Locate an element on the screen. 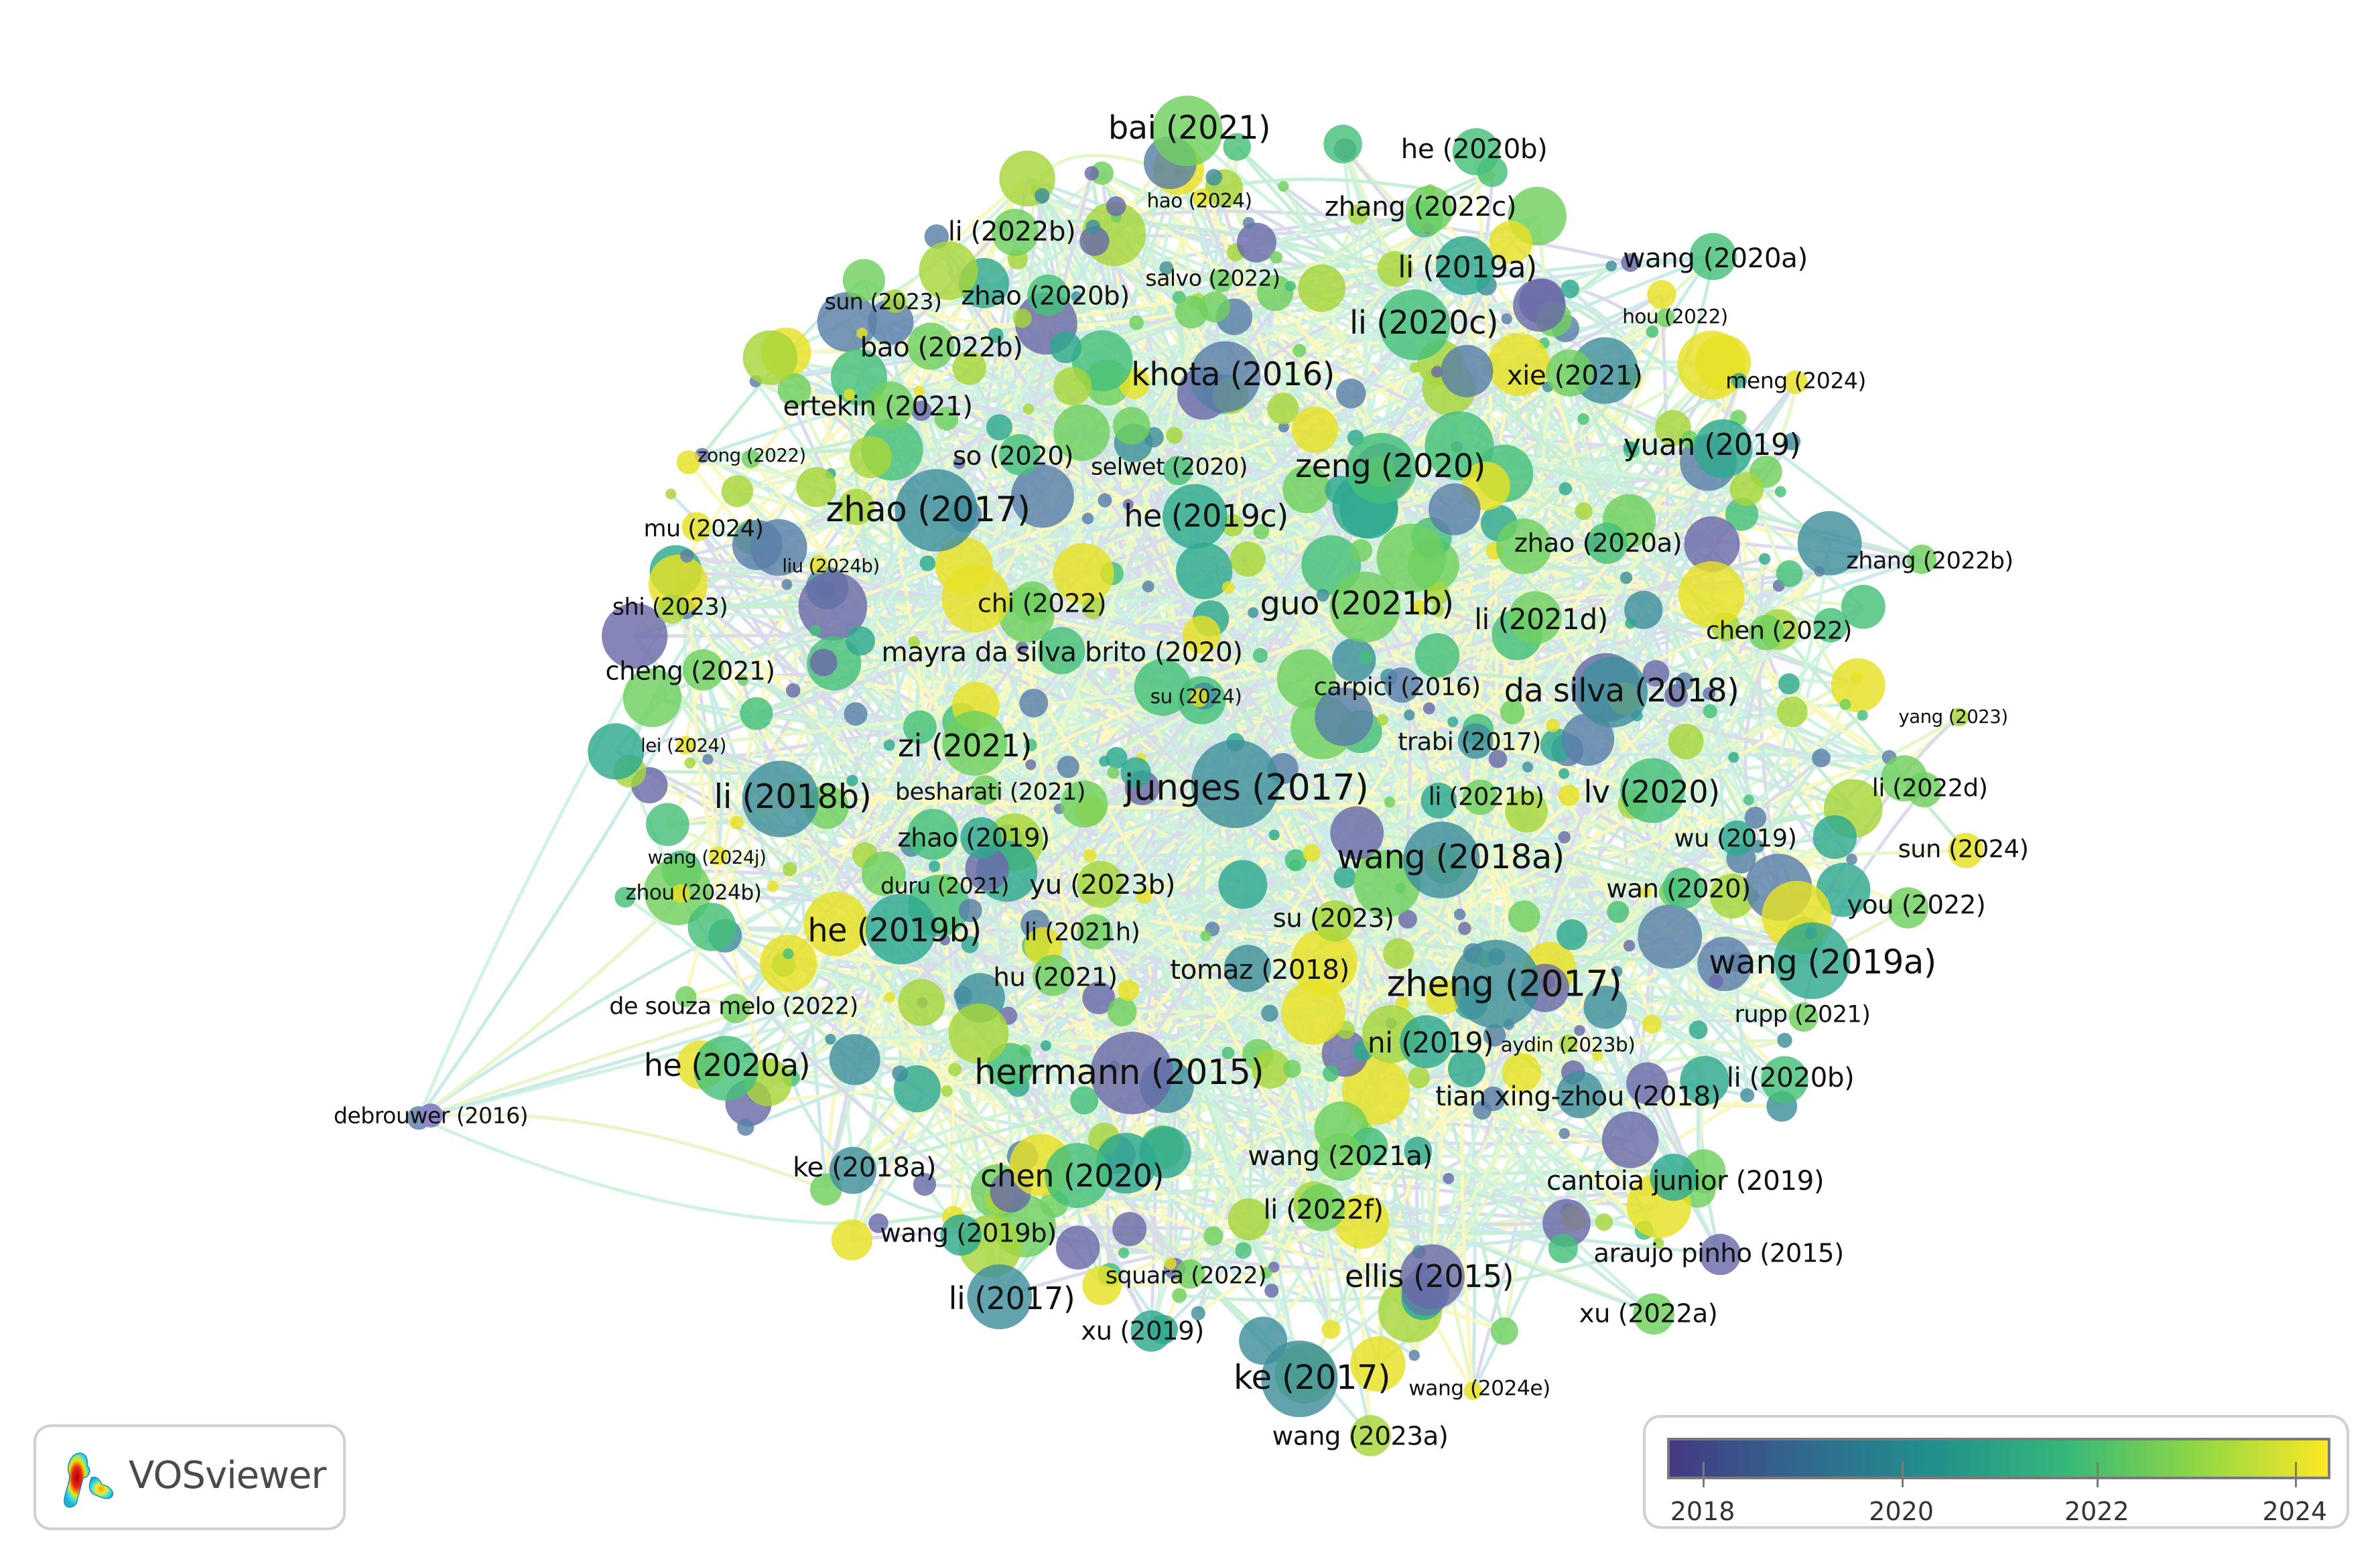 The height and width of the screenshot is (1557, 2380). node-label: wang (2020a) is located at coordinates (1716, 257).